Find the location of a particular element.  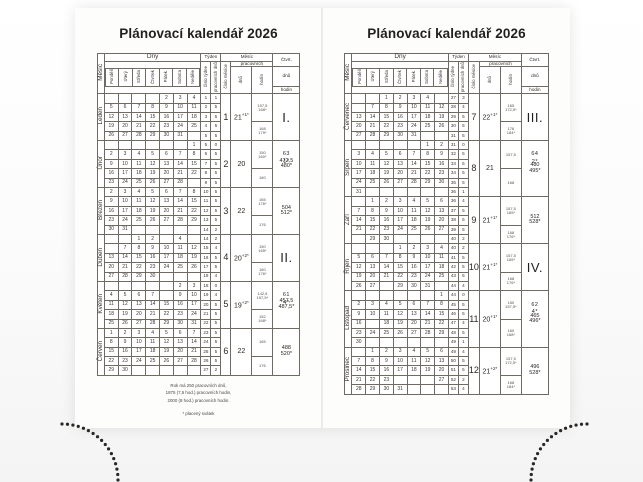

day-cell: 5 is located at coordinates (153, 154).